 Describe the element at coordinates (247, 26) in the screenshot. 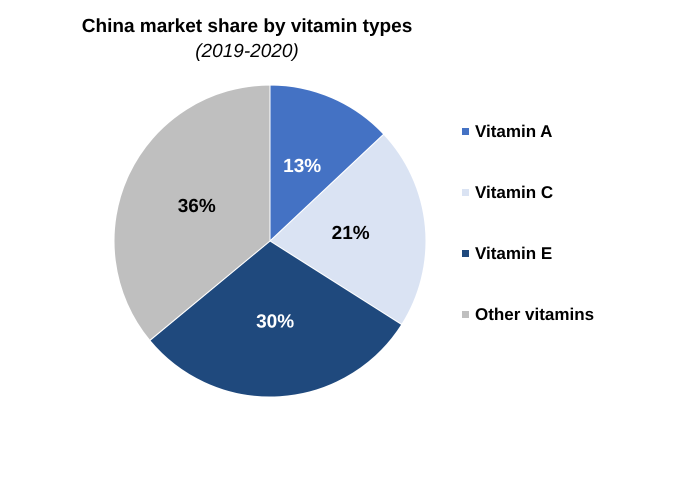

I see `chart-title: China market share by vitamin types` at that location.